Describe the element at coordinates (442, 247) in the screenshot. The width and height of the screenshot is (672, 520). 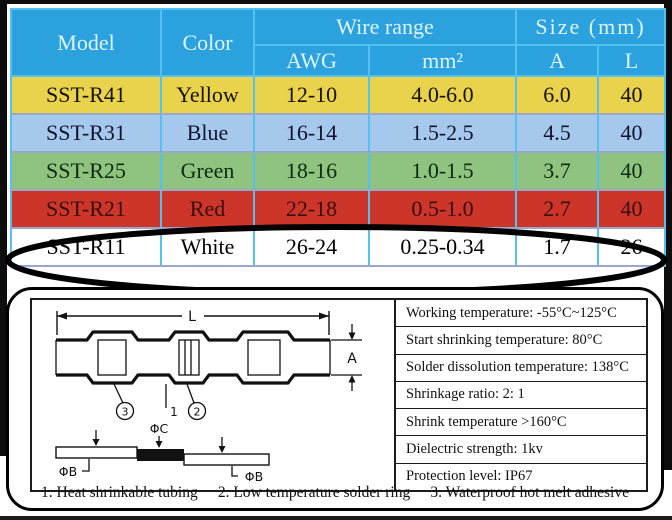
I see `cell-mm2: 0.25-0.34` at that location.